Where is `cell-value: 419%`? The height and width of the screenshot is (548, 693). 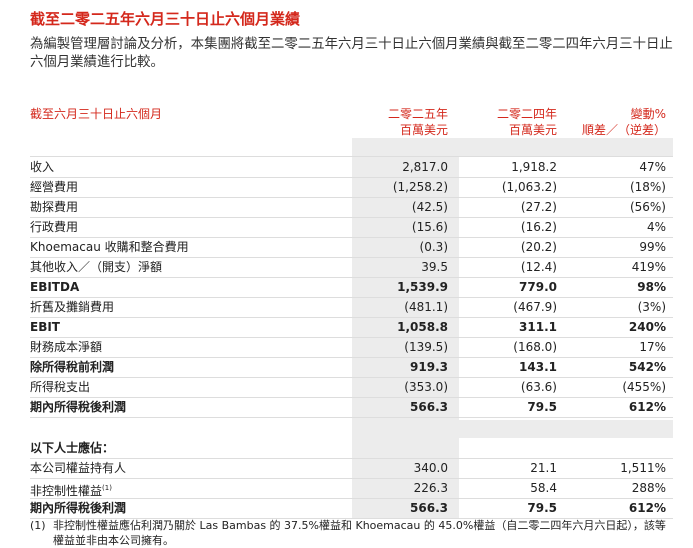
cell-value: 419% is located at coordinates (648, 267).